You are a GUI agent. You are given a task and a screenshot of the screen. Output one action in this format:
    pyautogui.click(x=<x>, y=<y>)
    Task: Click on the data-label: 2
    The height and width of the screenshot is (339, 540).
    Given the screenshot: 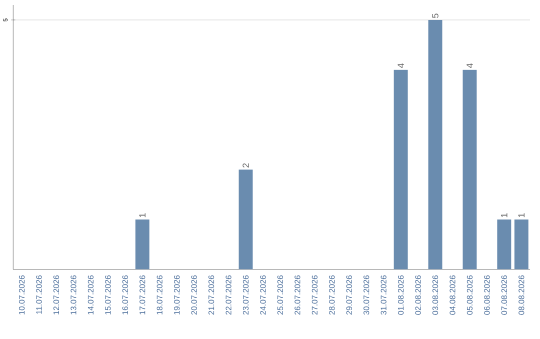 What is the action you would take?
    pyautogui.click(x=245, y=165)
    